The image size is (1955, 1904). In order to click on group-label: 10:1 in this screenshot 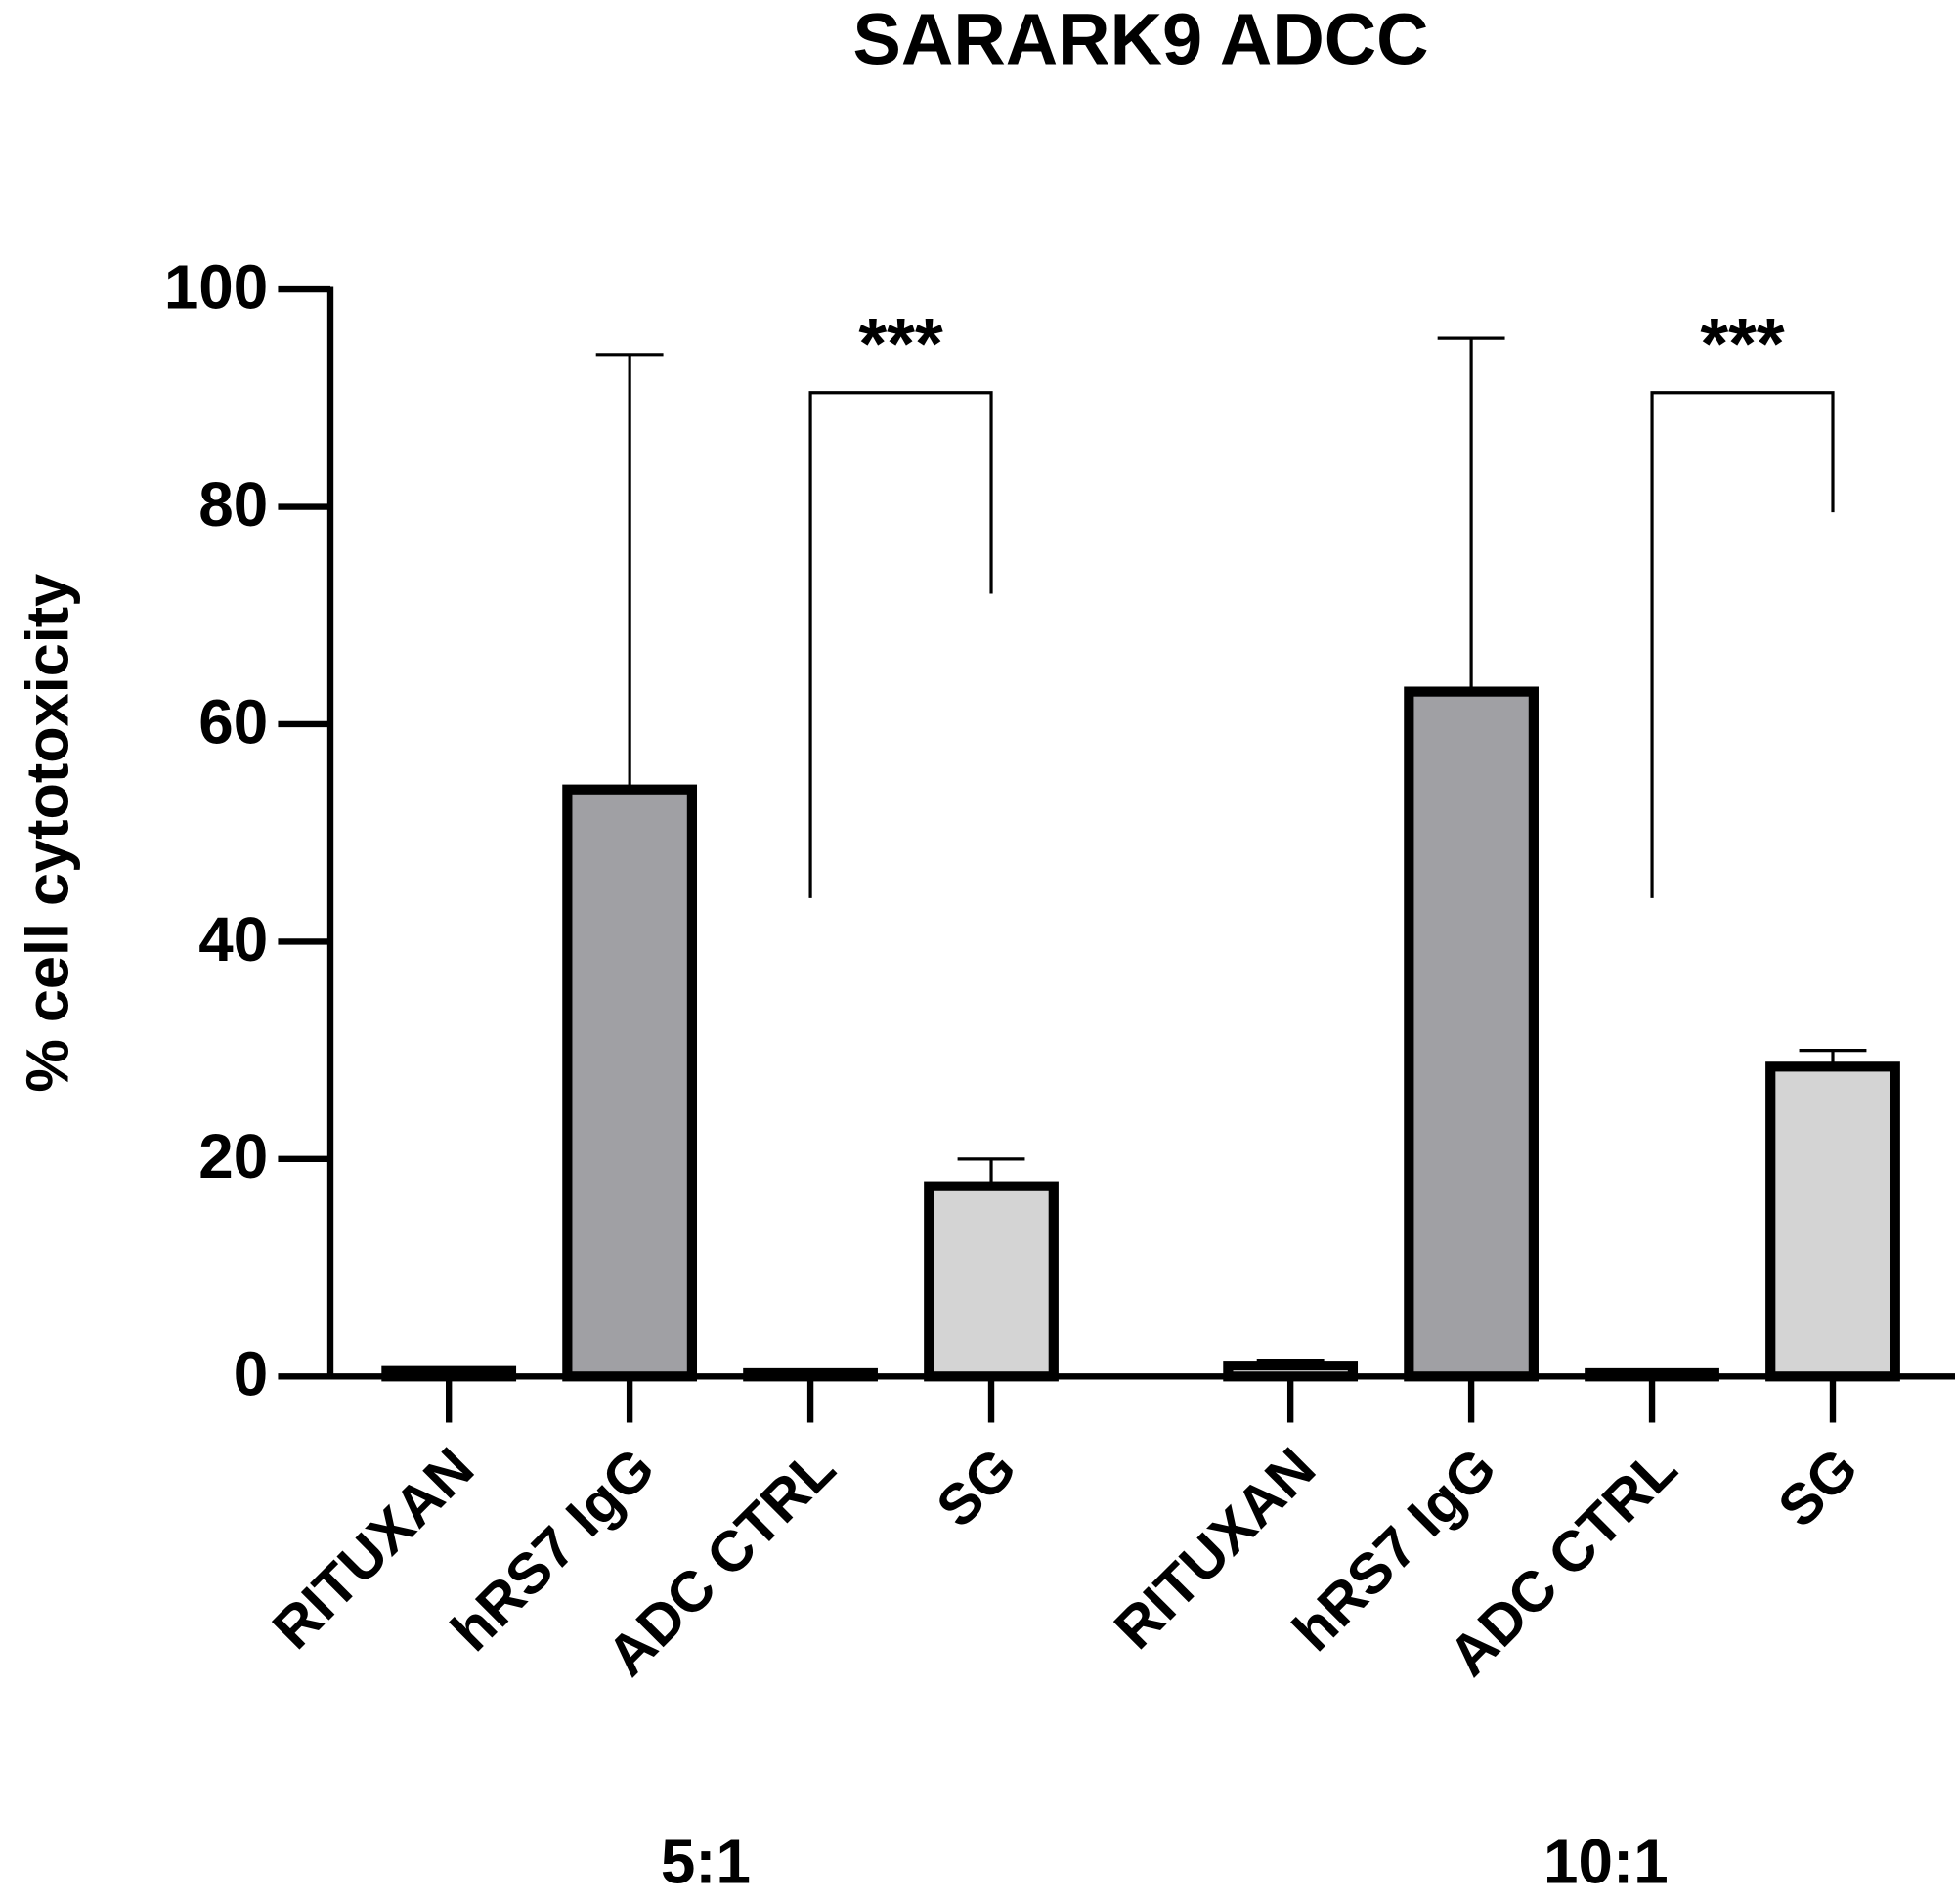, I will do `click(1606, 1861)`.